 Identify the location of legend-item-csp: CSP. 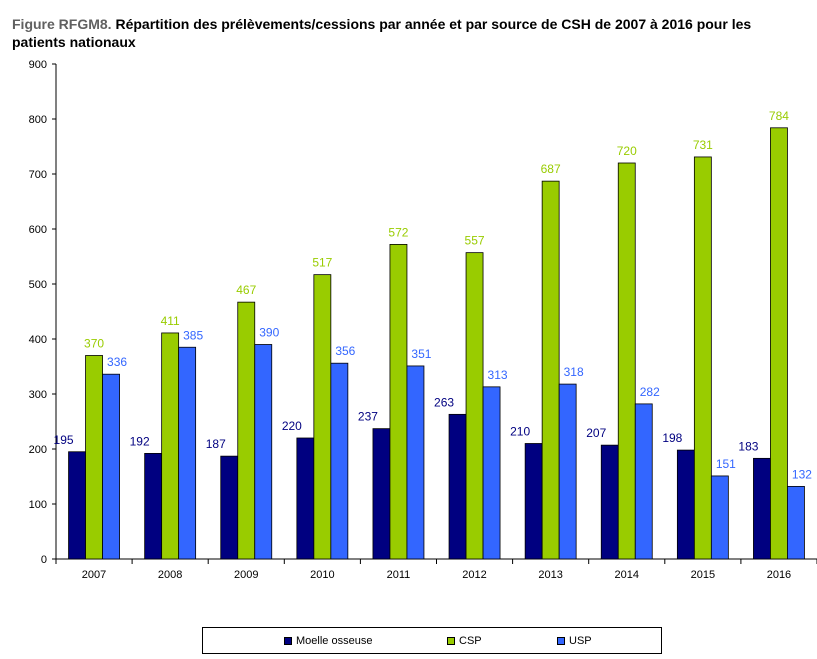
(464, 641).